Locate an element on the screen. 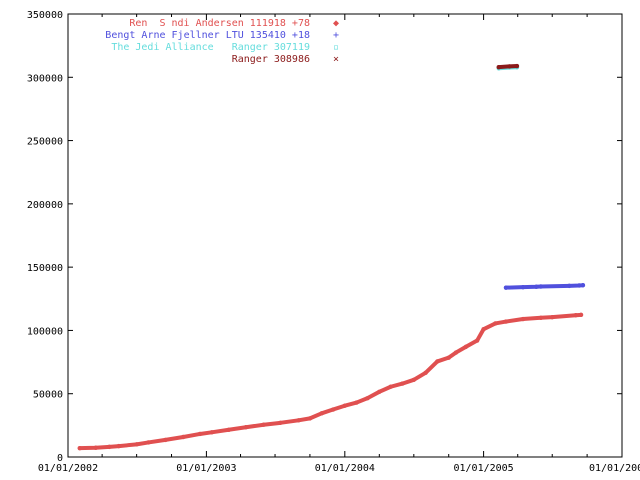 The height and width of the screenshot is (480, 640). legend-entry-label: Bengt Arne Fjellner LTU 135410 +18 is located at coordinates (207, 35).